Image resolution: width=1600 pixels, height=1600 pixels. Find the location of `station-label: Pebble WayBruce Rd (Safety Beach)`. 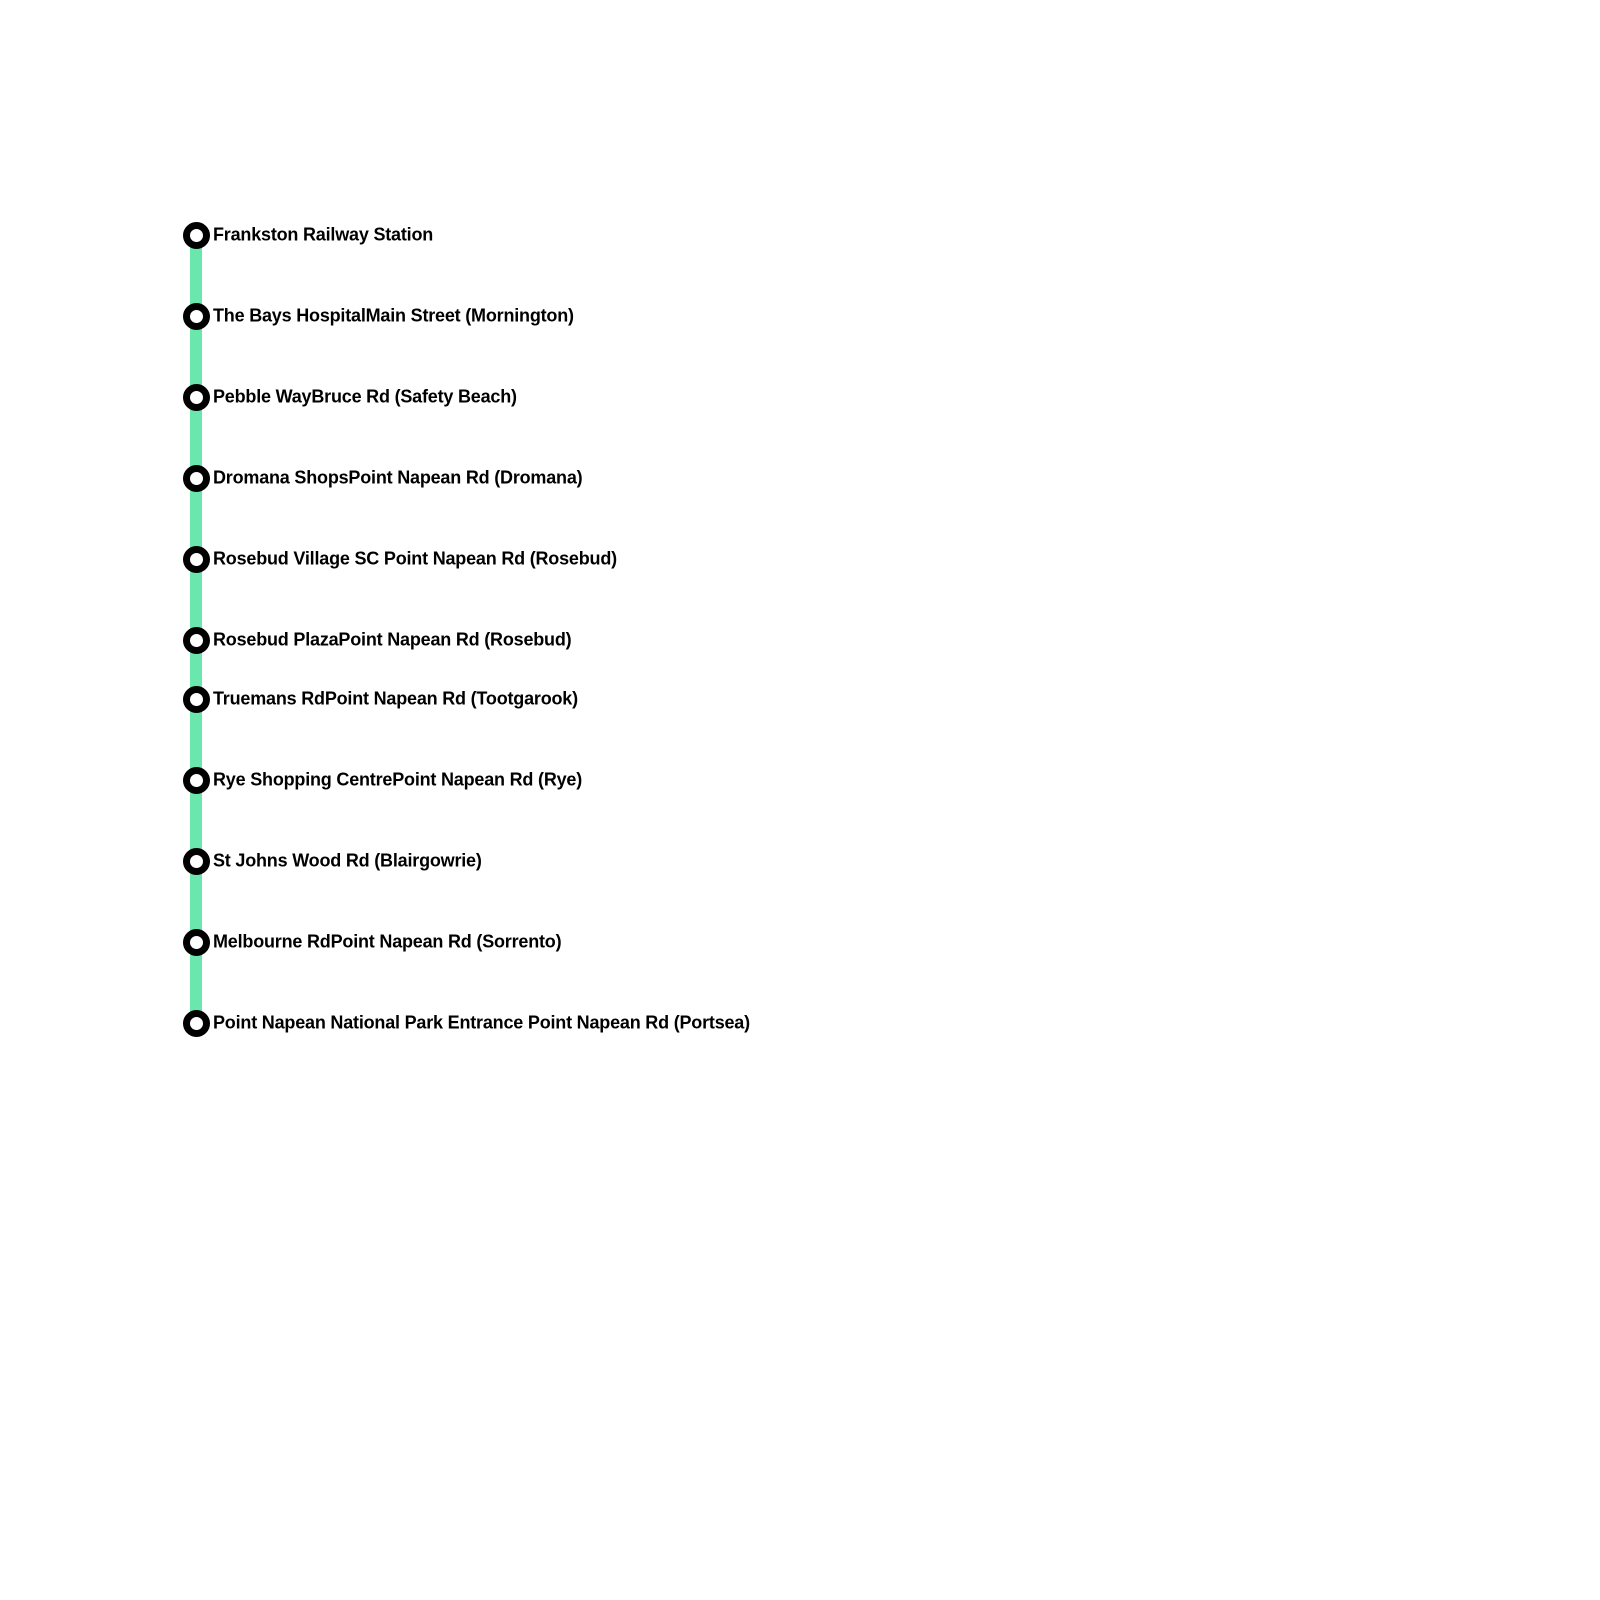

station-label: Pebble WayBruce Rd (Safety Beach) is located at coordinates (365, 396).